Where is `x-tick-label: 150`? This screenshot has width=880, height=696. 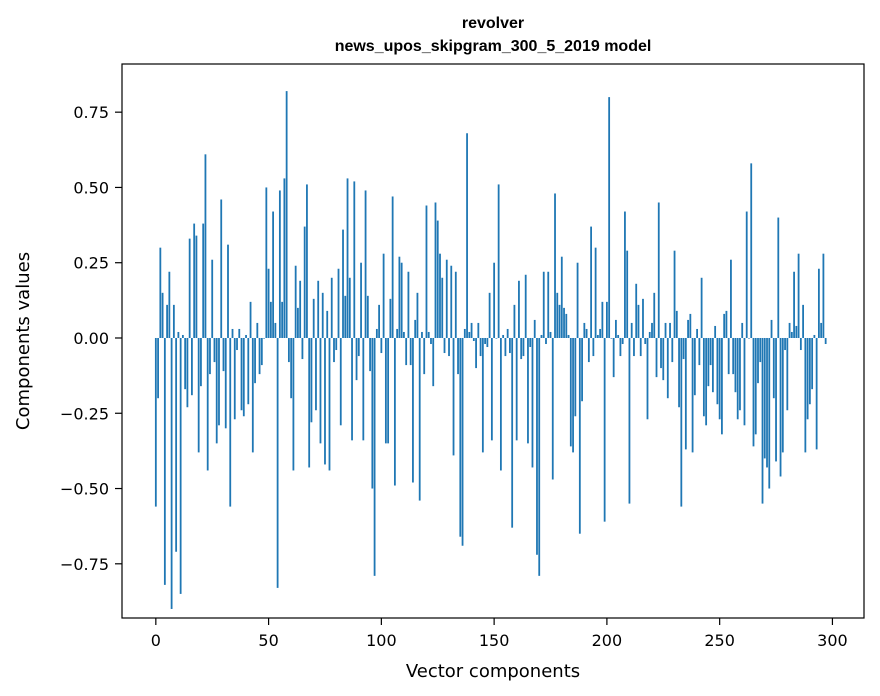
x-tick-label: 150 is located at coordinates (494, 640).